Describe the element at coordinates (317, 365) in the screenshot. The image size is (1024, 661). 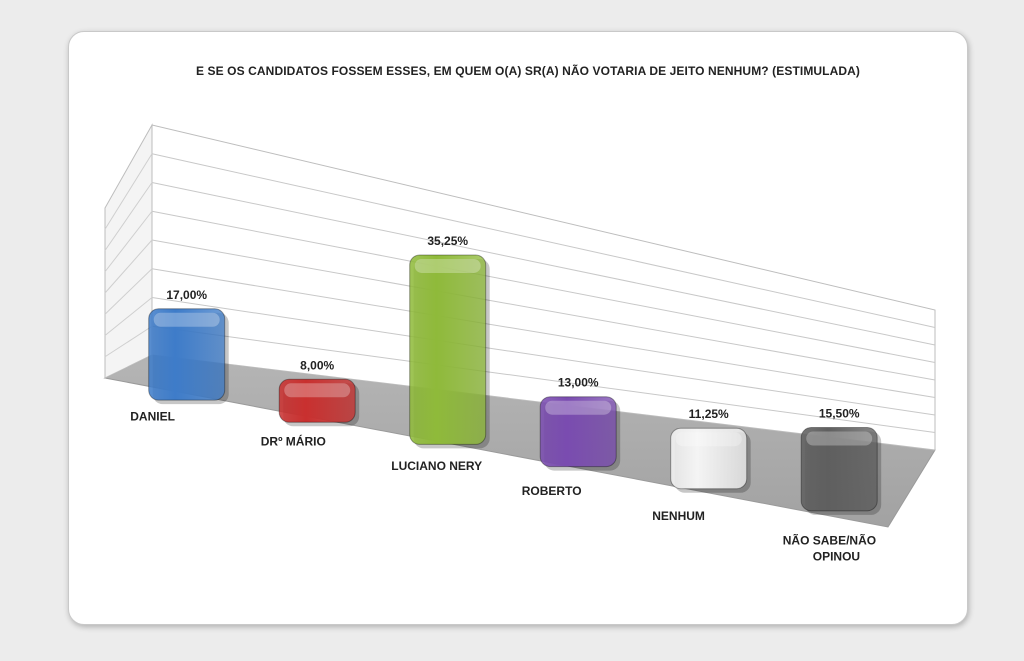
I see `data-label: 8,00%` at that location.